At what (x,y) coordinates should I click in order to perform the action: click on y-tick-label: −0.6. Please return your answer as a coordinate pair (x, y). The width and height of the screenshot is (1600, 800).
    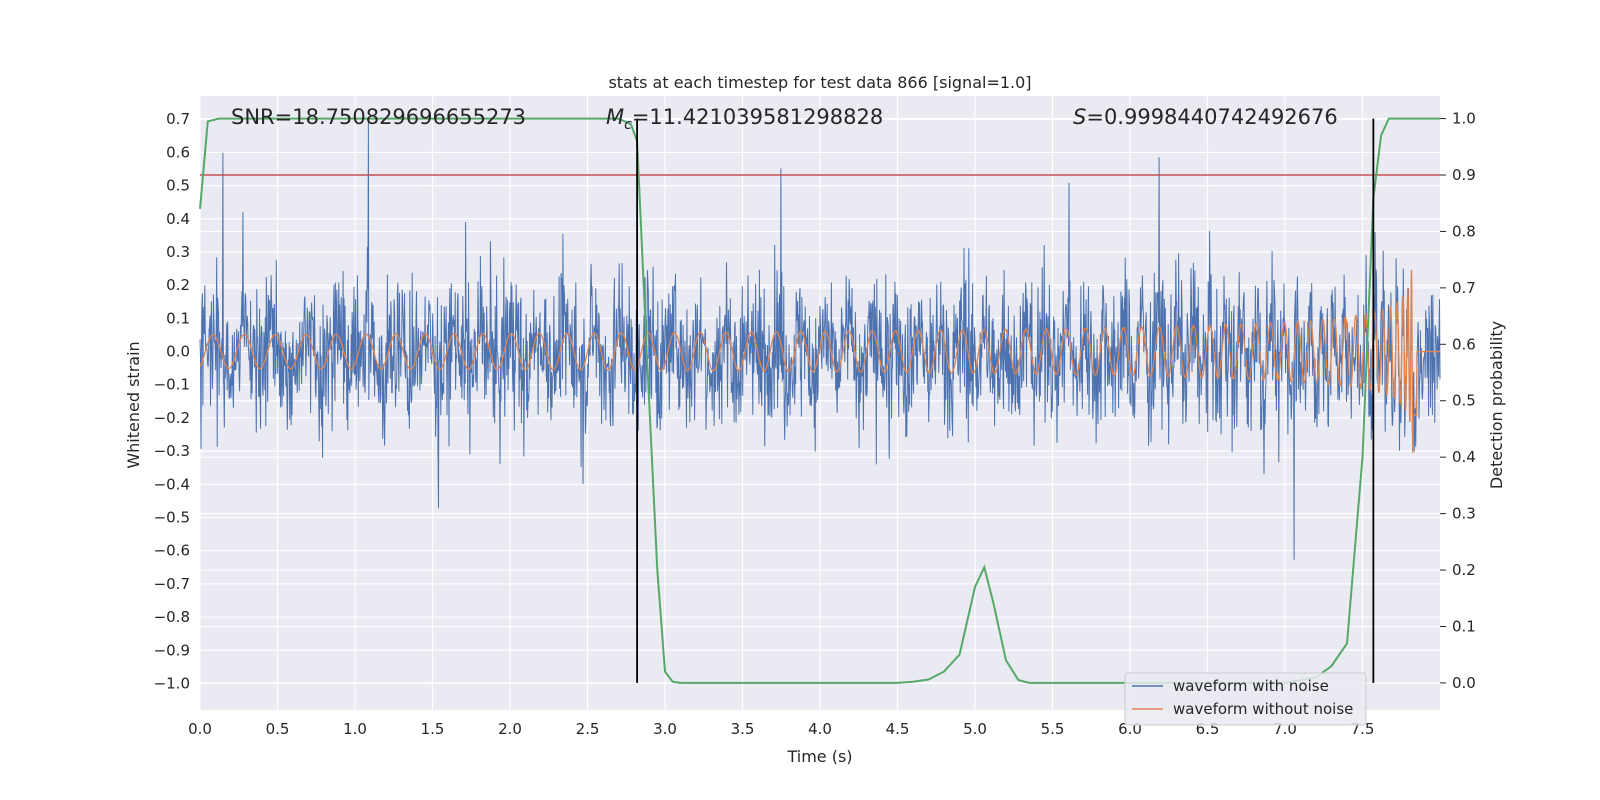
    Looking at the image, I should click on (172, 551).